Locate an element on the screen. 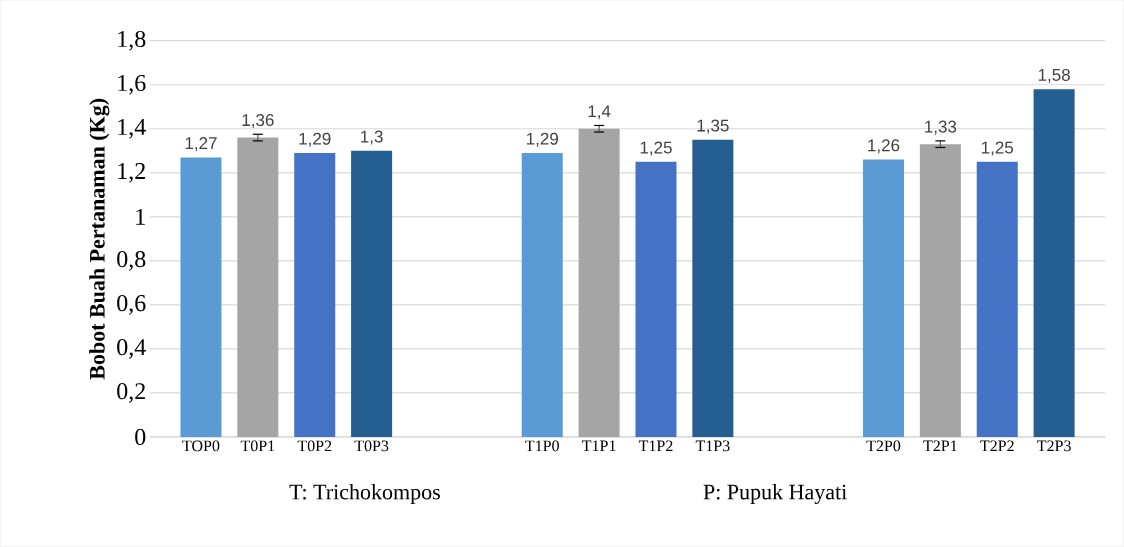 This screenshot has height=547, width=1124. x-tick-label: T1P1 is located at coordinates (599, 446).